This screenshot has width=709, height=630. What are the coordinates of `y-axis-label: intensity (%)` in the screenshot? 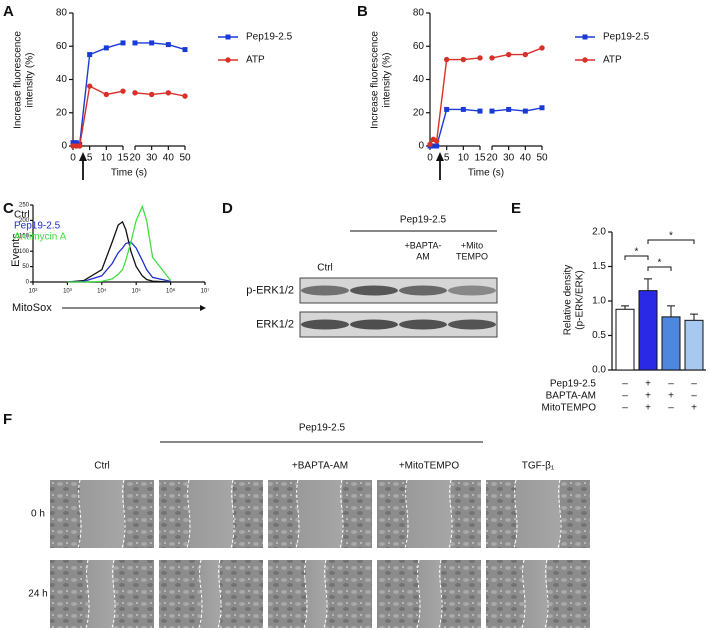 It's located at (387, 79).